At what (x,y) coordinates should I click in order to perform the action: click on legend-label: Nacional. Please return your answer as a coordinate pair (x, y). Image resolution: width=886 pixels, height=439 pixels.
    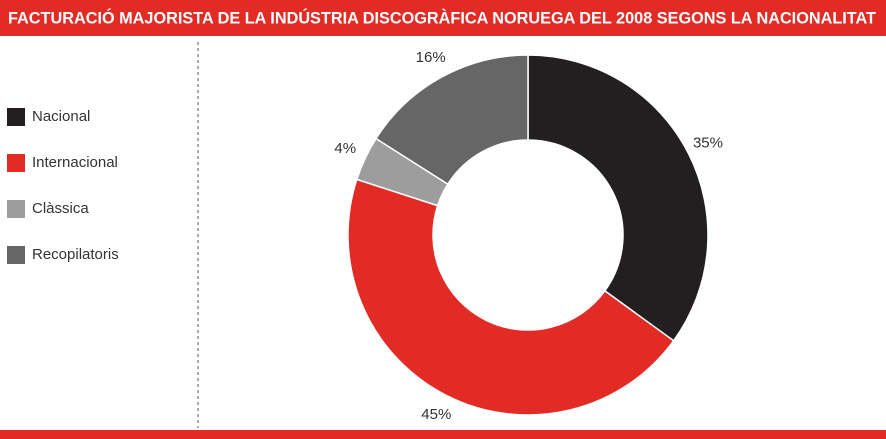
    Looking at the image, I should click on (61, 116).